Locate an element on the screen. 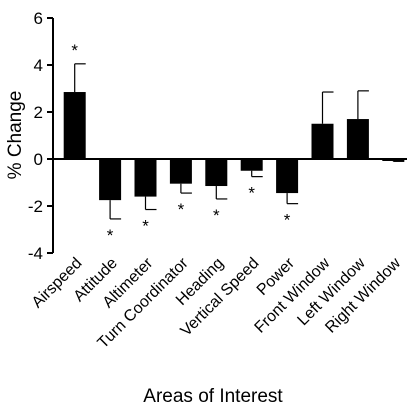 Image resolution: width=411 pixels, height=418 pixels. y-tick-label: -2 is located at coordinates (35, 206).